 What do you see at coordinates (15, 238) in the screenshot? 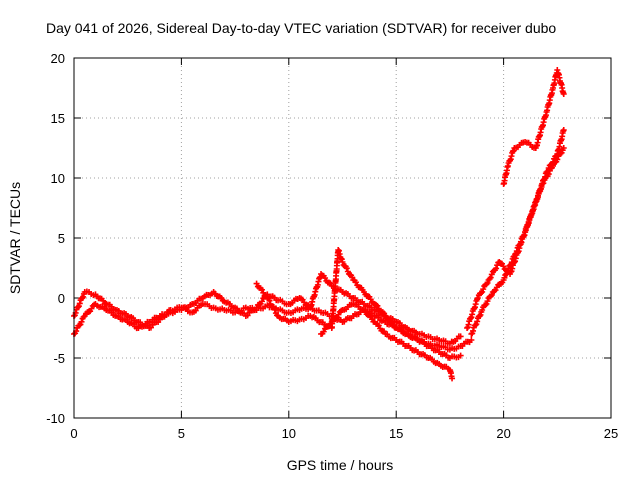
I see `y-axis-label: SDTVAR / TECUs` at bounding box center [15, 238].